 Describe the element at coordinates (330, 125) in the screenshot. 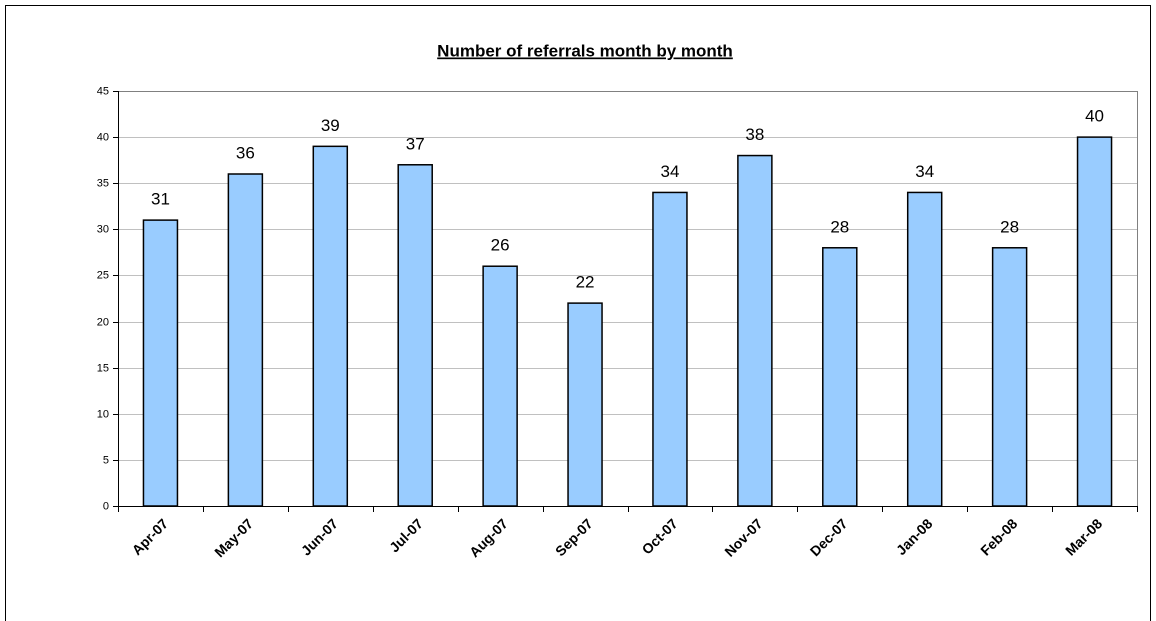

I see `data-label: 39` at that location.